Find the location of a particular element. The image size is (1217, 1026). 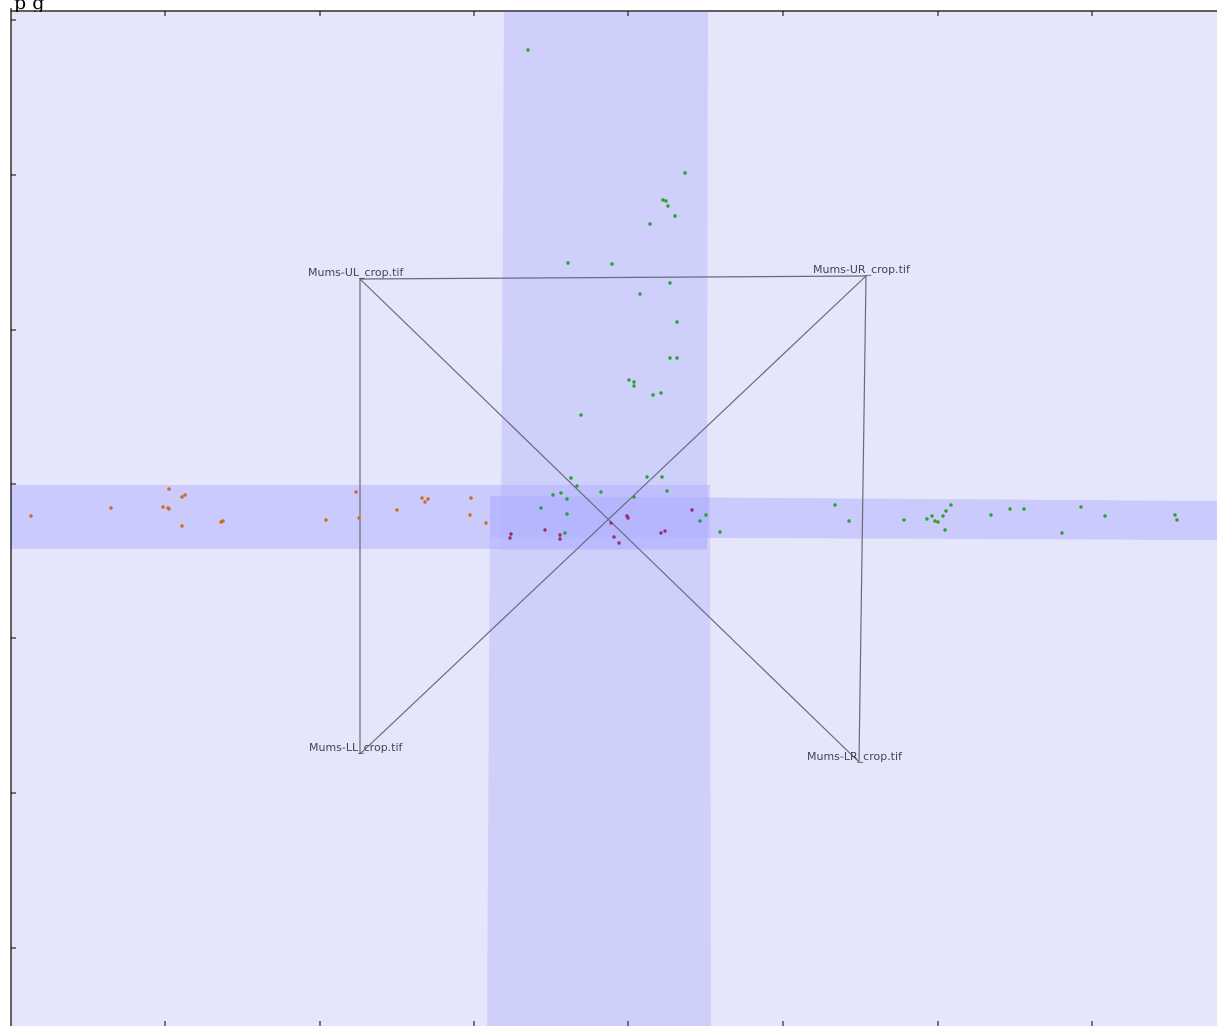

edge-ul-ur is located at coordinates (613, 277).